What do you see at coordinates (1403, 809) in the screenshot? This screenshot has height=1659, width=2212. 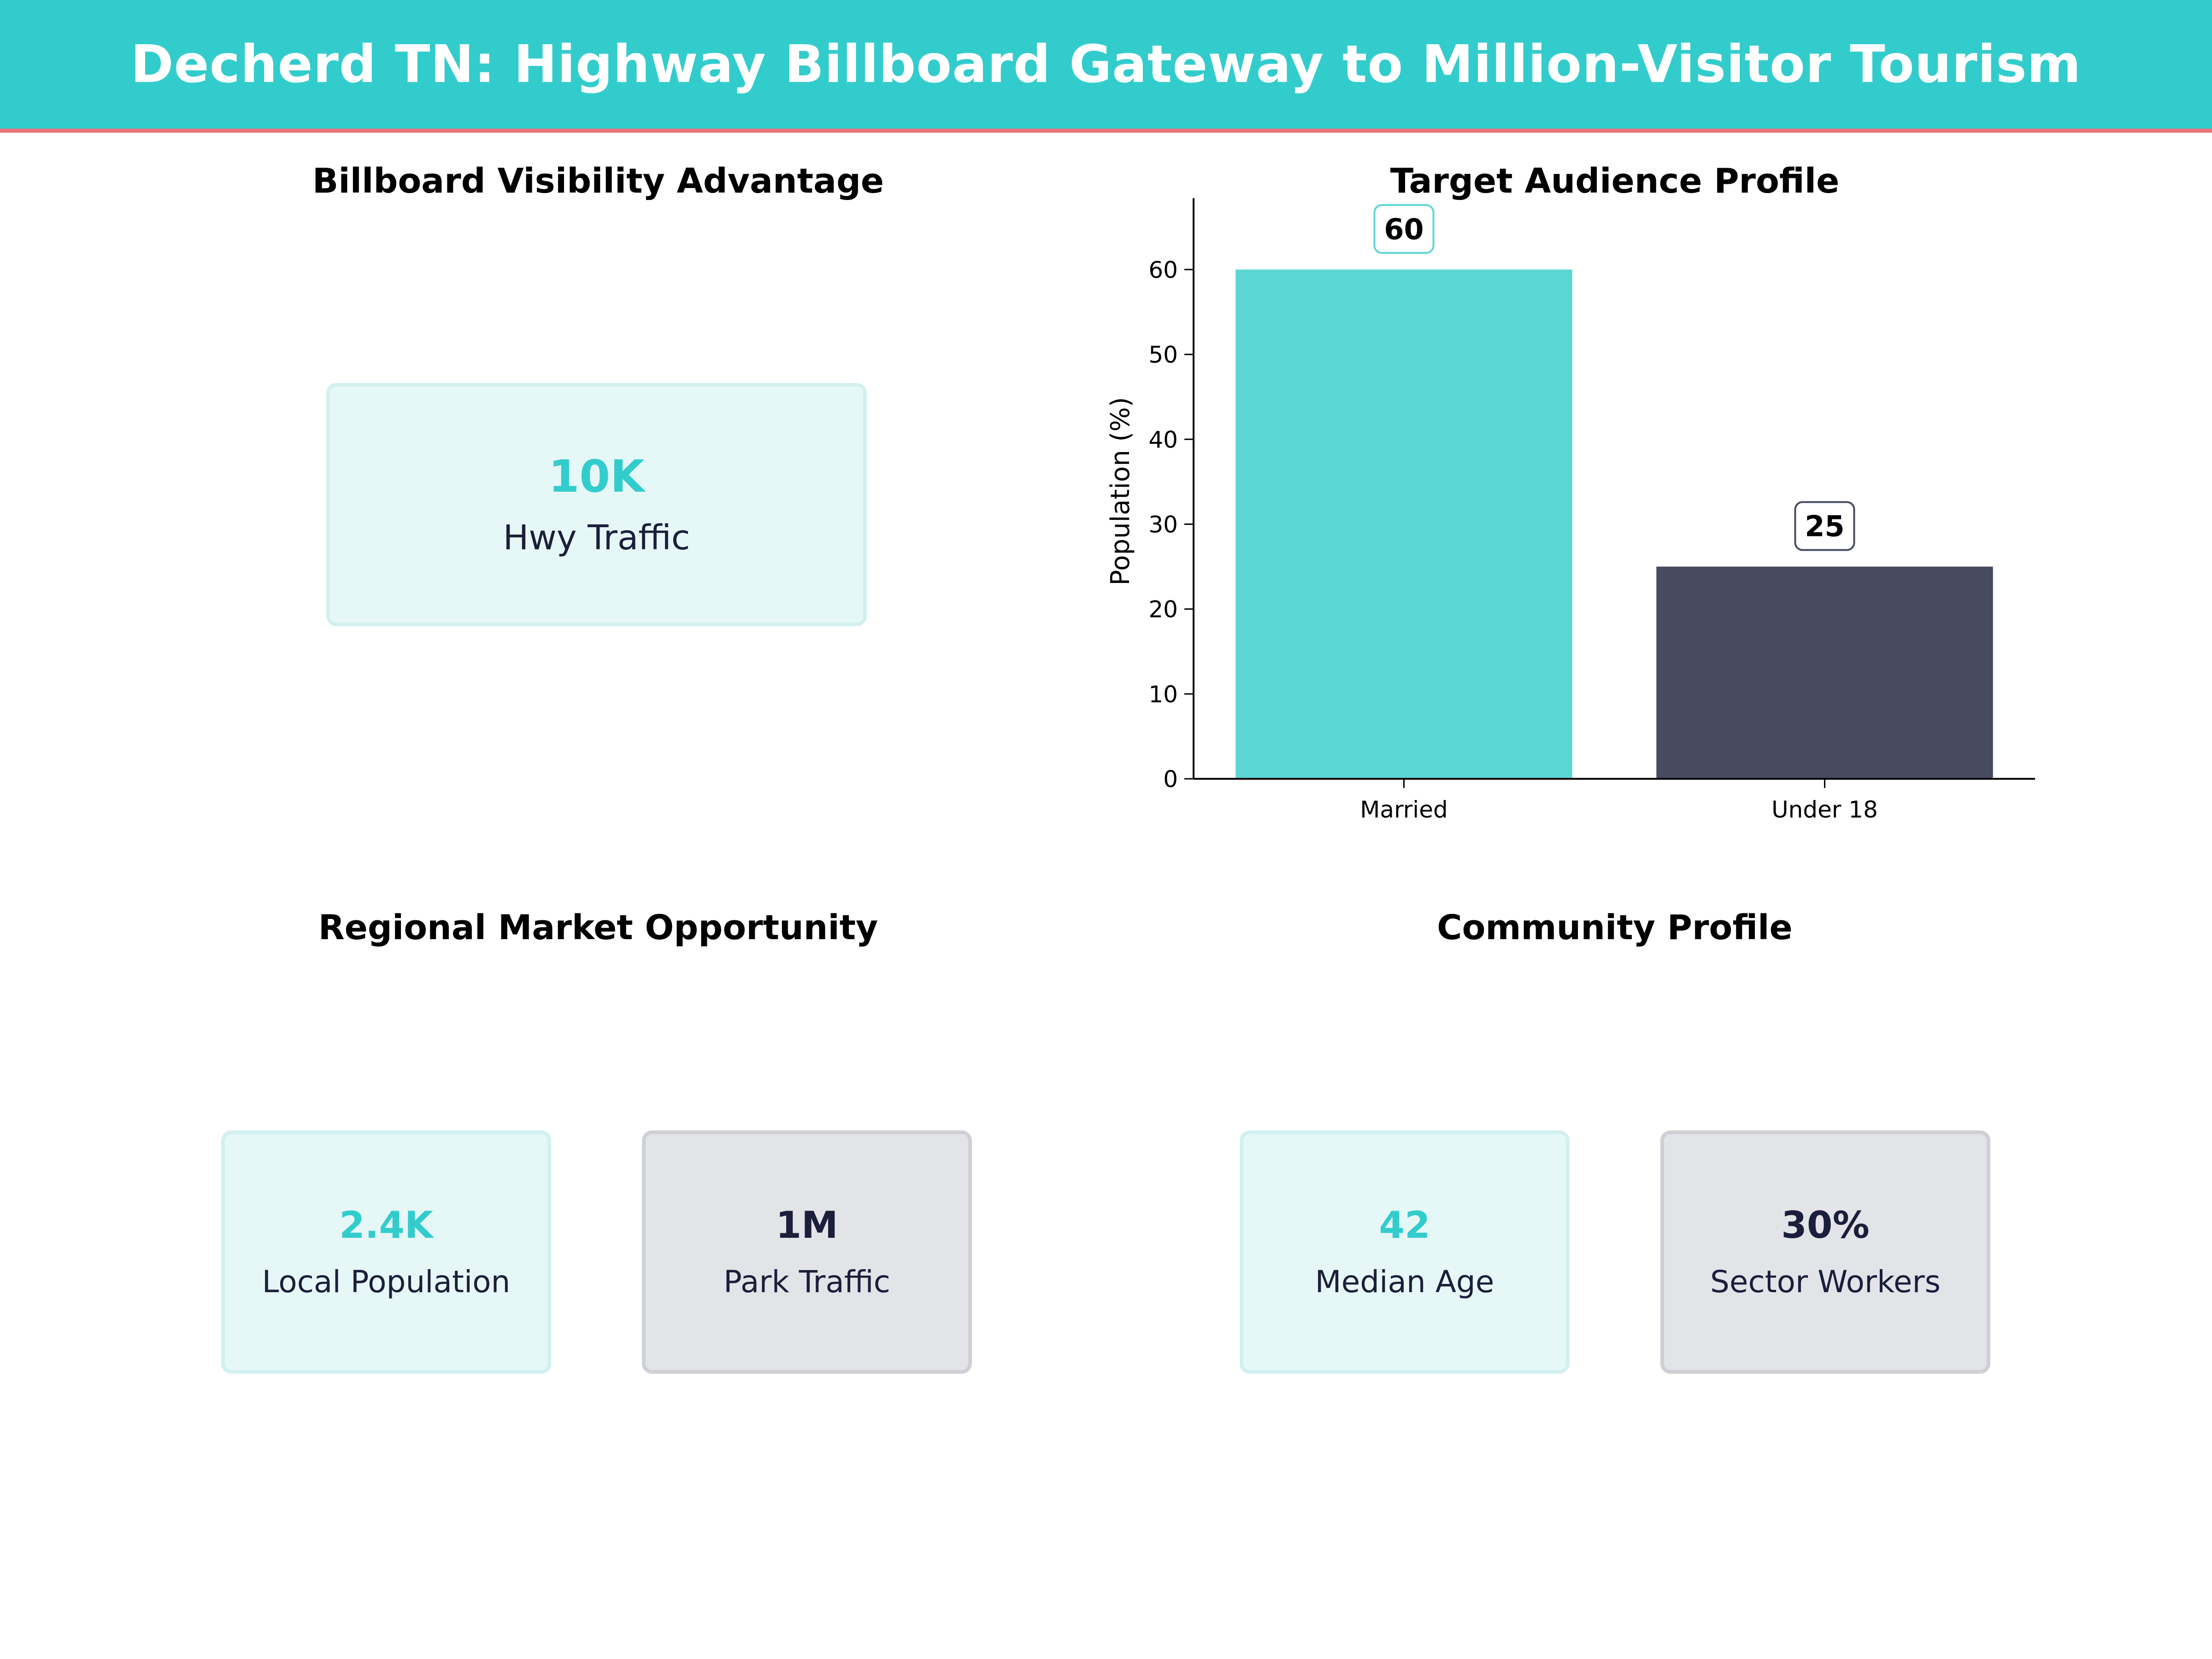 I see `x-tick-label: Married` at bounding box center [1403, 809].